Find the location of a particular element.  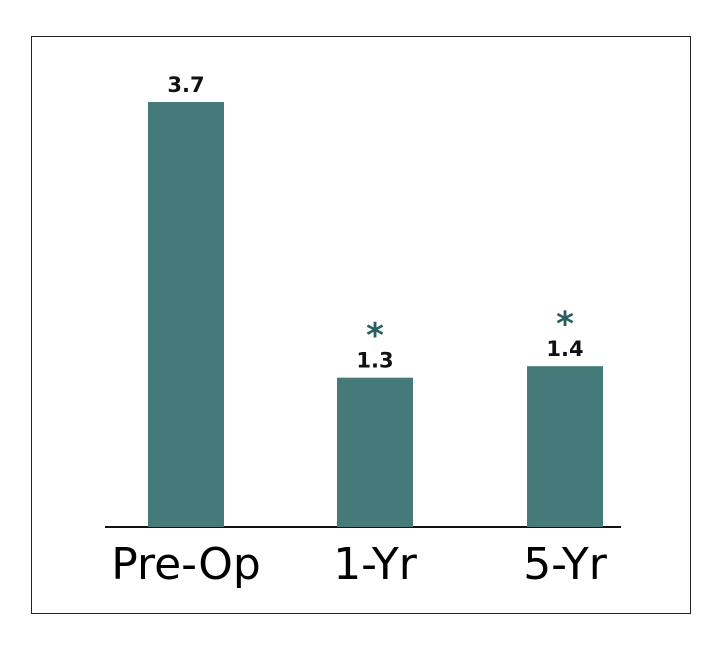

x-tick-label: 5-Yr is located at coordinates (565, 564).